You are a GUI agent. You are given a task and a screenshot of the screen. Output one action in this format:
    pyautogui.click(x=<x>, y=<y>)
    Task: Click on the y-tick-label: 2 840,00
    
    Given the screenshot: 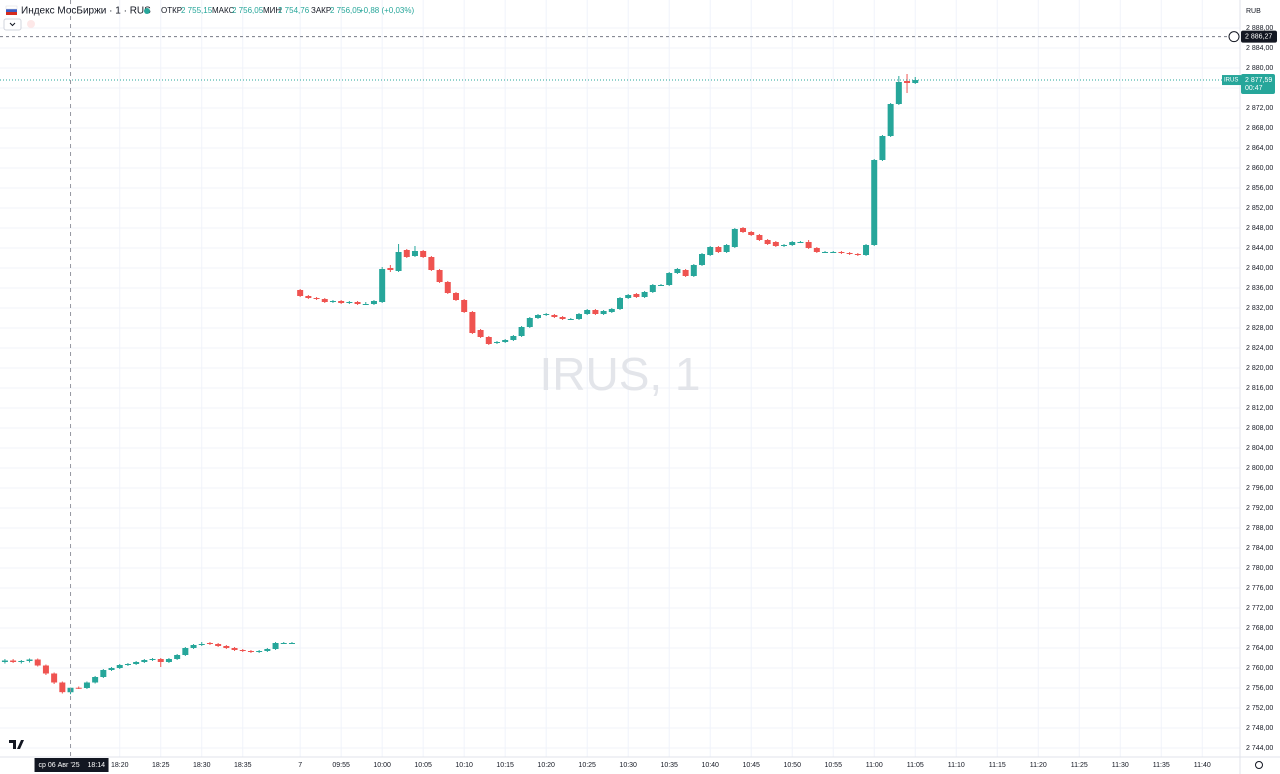 What is the action you would take?
    pyautogui.click(x=1259, y=268)
    